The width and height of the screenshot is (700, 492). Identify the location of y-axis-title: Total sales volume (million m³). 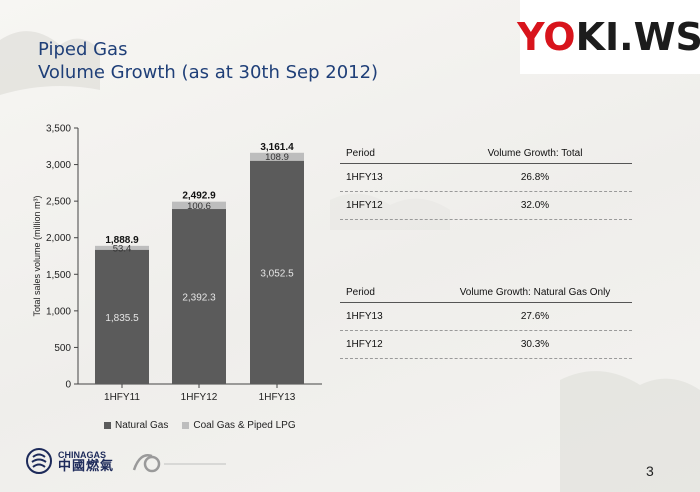
(37, 255).